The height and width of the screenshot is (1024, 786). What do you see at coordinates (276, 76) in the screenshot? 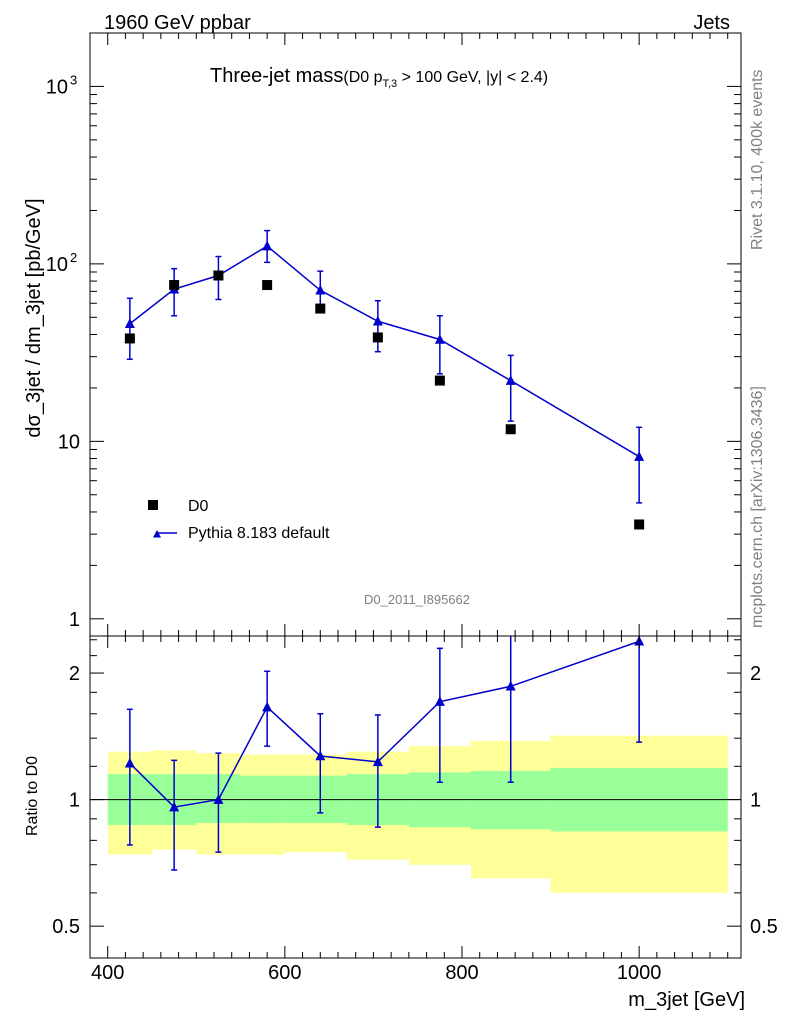
I see `plot-title-main: Three-jet mass` at bounding box center [276, 76].